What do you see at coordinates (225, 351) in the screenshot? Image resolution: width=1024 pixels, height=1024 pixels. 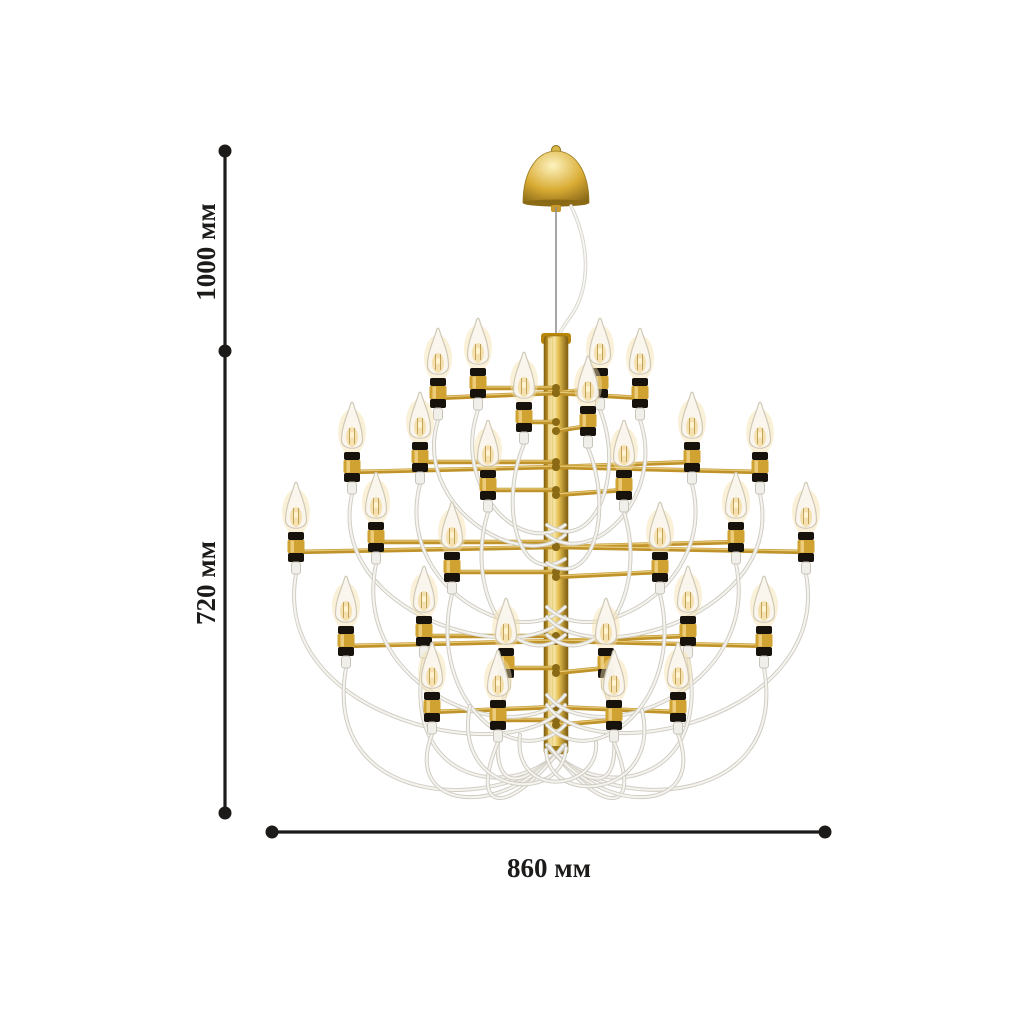 I see `dimension-dot-middle` at bounding box center [225, 351].